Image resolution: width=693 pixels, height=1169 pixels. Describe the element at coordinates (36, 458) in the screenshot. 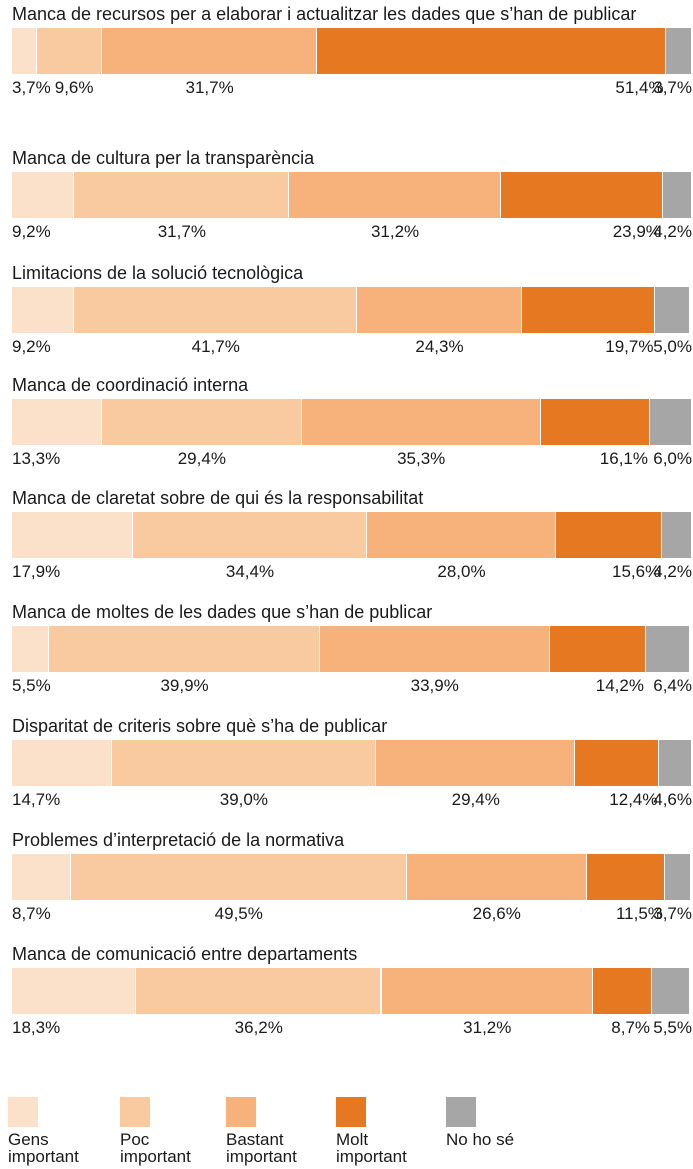

I see `value-label: 13,3%` at that location.